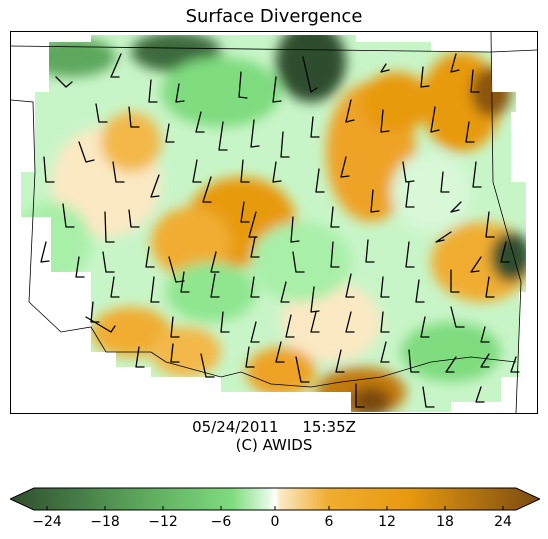 This screenshot has height=539, width=548. I want to click on colorbar-tick-label: −12, so click(163, 522).